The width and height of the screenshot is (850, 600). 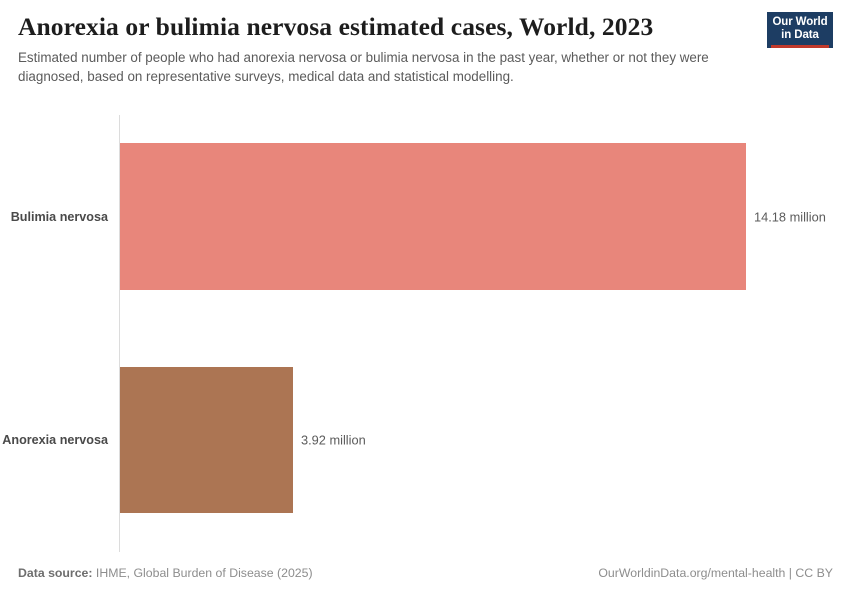 I want to click on y-axis-line, so click(x=119, y=333).